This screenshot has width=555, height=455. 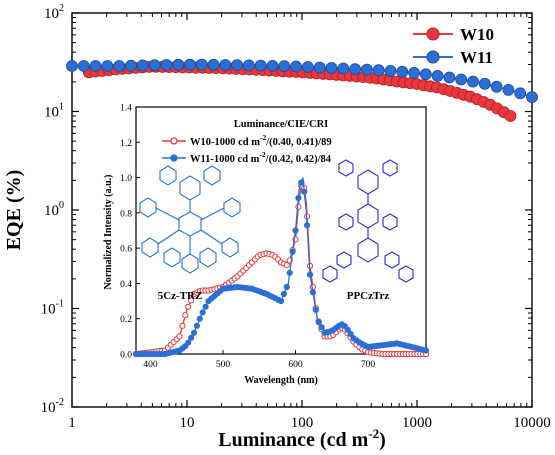 I want to click on inset-legend-label-w10-end: /(0.40, 0.41)/89, so click(x=298, y=142).